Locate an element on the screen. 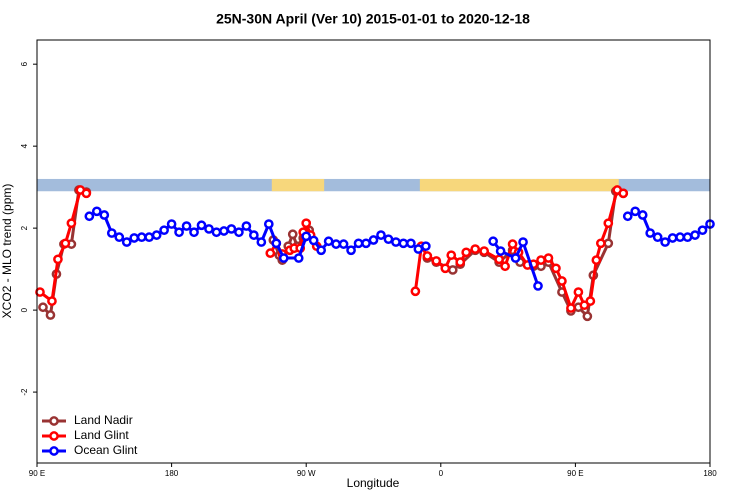 The height and width of the screenshot is (500, 750). series-line is located at coordinates (399, 248).